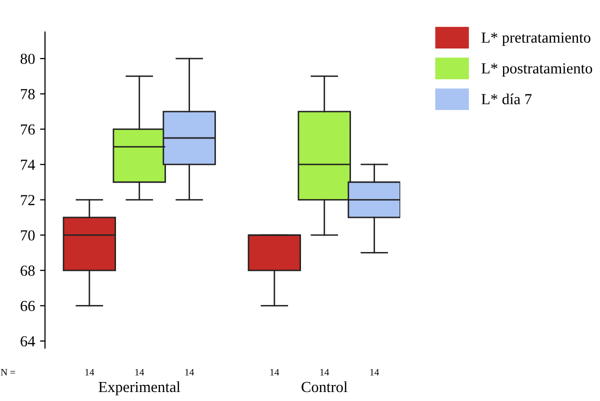  Describe the element at coordinates (28, 165) in the screenshot. I see `y-tick-label: 74` at that location.